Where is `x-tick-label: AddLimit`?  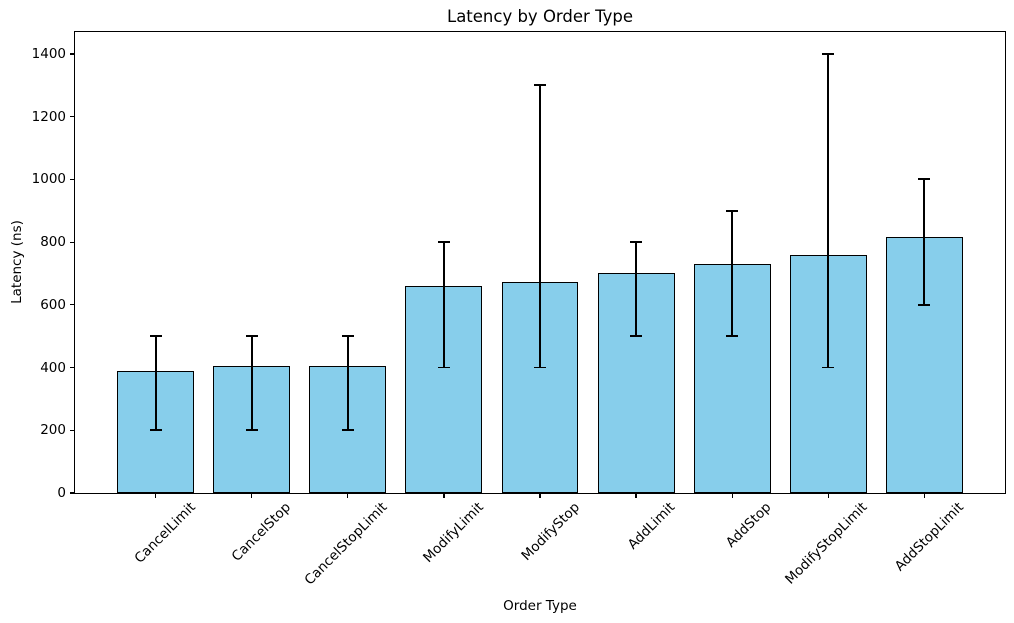 x-tick-label: AddLimit is located at coordinates (652, 526).